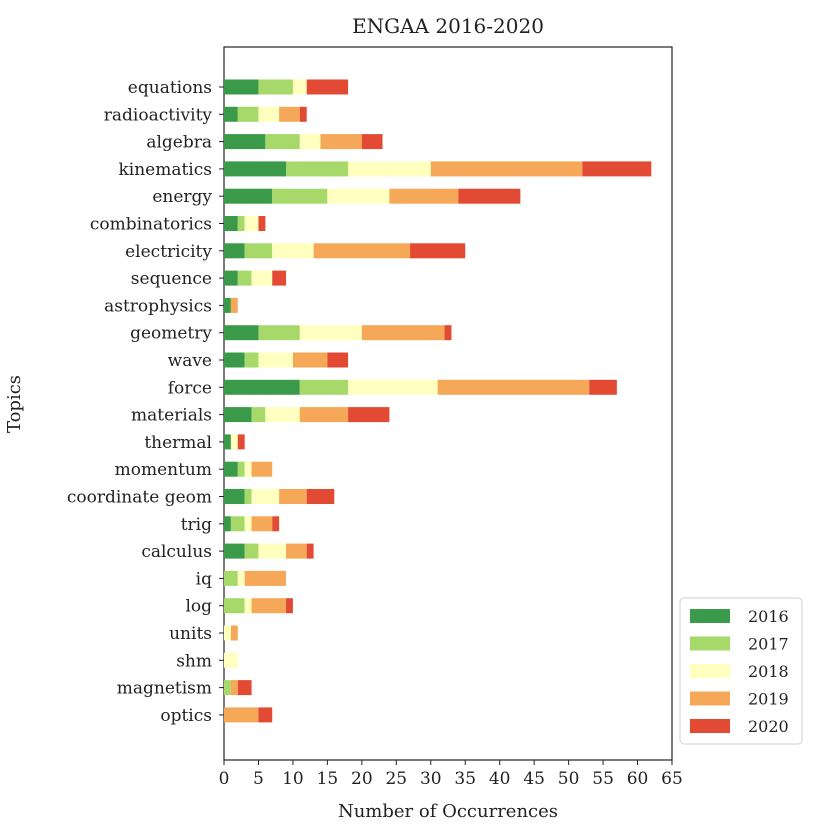 The height and width of the screenshot is (837, 813). I want to click on legend-swatch-2020, so click(710, 726).